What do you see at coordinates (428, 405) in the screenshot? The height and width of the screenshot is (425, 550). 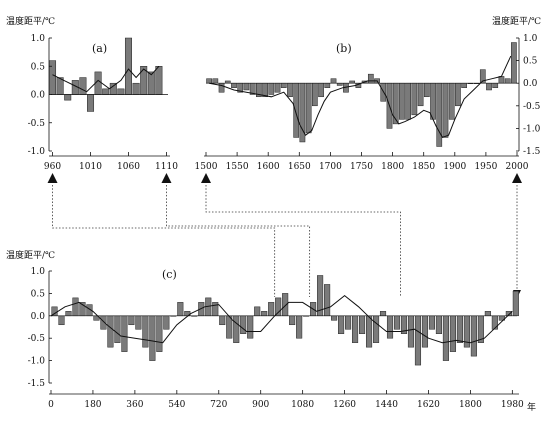 I see `panel-c-x-tick-label: 1620` at bounding box center [428, 405].